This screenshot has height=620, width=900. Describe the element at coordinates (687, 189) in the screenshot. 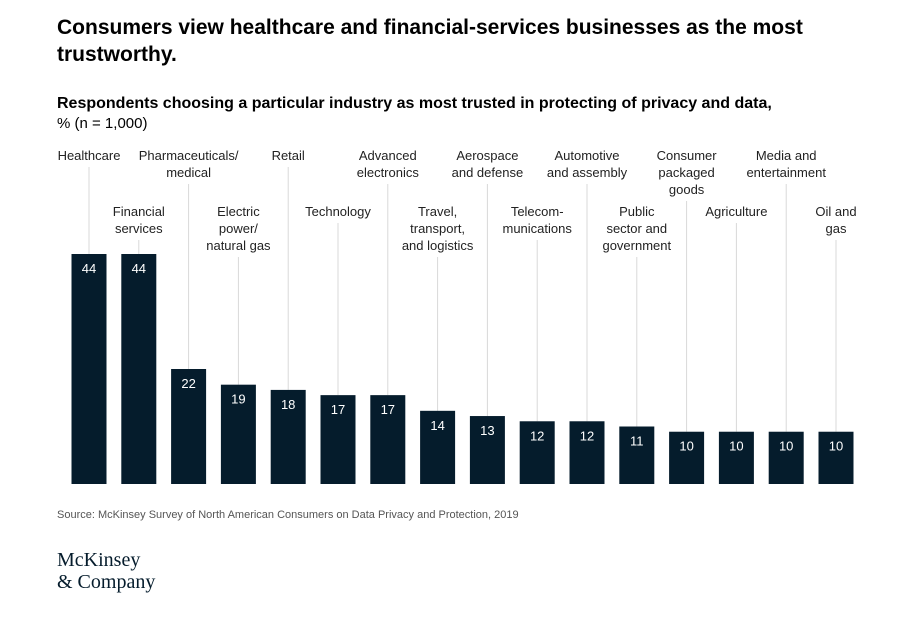

I see `category-label-line: goods` at that location.